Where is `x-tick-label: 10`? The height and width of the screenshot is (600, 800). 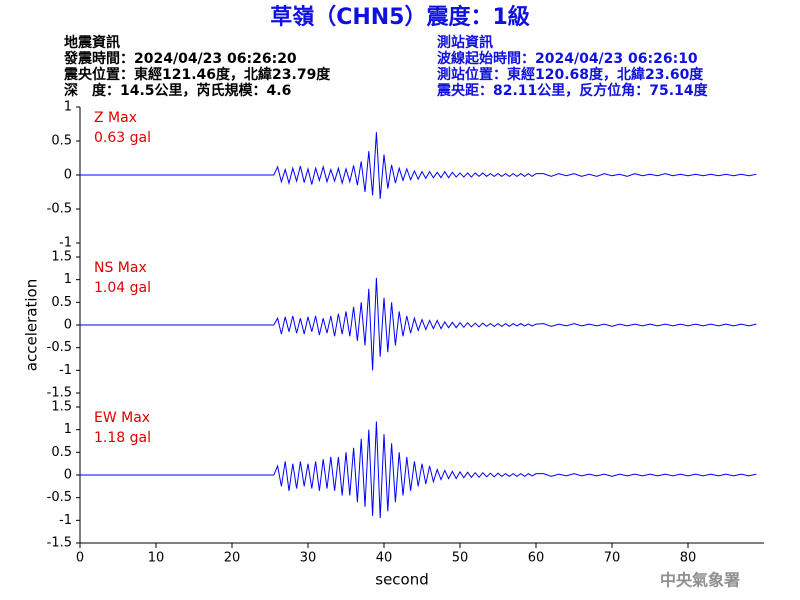
x-tick-label: 10 is located at coordinates (156, 558).